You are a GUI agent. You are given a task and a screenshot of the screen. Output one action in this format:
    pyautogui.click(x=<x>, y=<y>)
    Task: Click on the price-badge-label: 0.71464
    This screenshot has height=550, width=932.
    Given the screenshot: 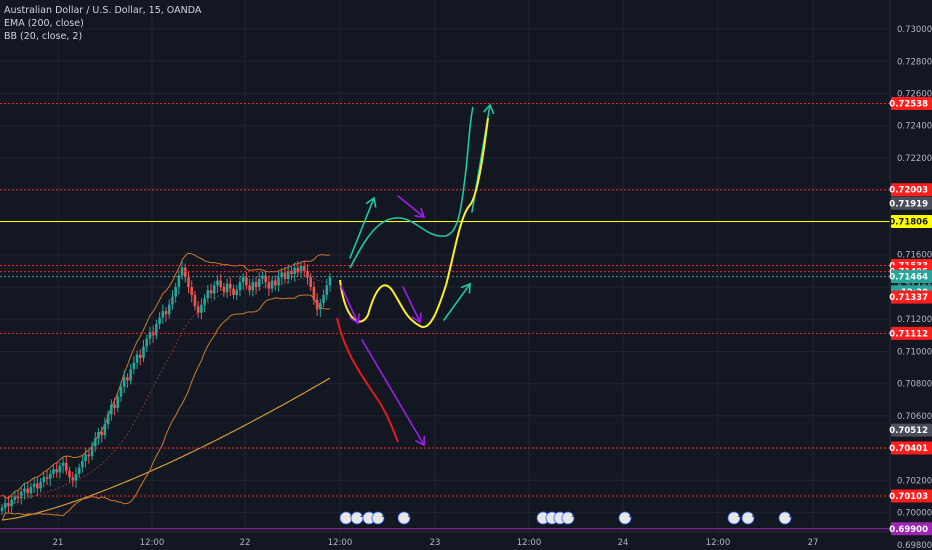 What is the action you would take?
    pyautogui.click(x=908, y=278)
    